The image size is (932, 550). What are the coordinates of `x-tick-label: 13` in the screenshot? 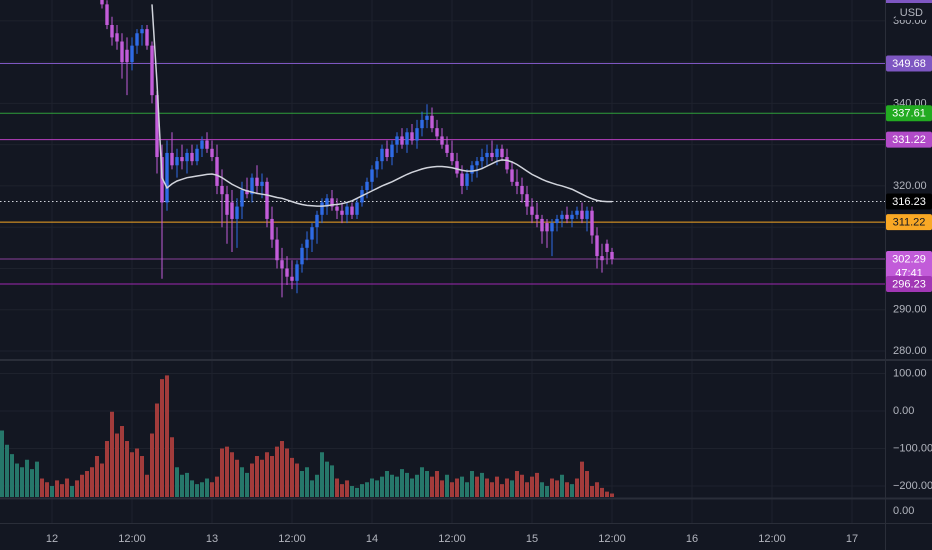 It's located at (212, 539).